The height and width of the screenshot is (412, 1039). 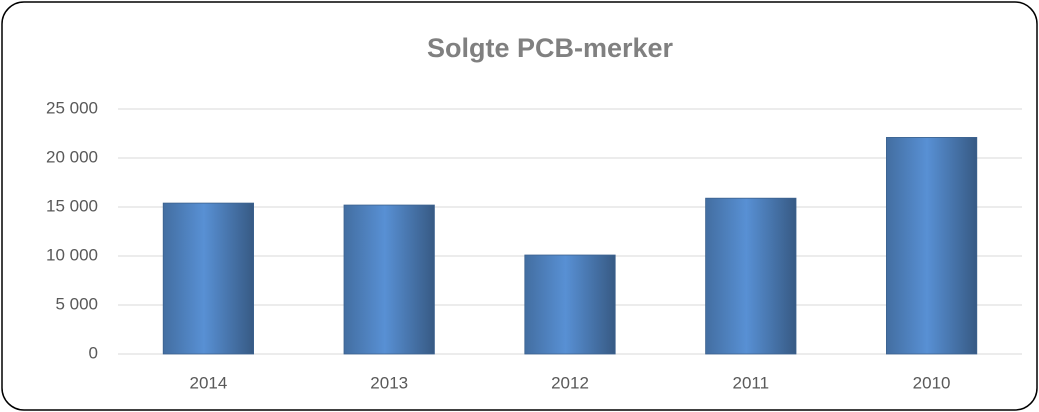 I want to click on y-tick-label: 5 000, so click(x=76, y=303).